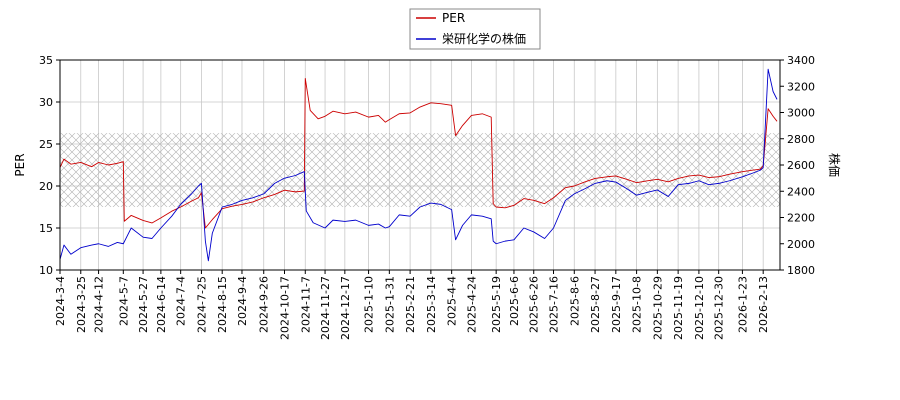 The height and width of the screenshot is (400, 900). What do you see at coordinates (452, 301) in the screenshot?
I see `x-tick-label: 2025-4-4` at bounding box center [452, 301].